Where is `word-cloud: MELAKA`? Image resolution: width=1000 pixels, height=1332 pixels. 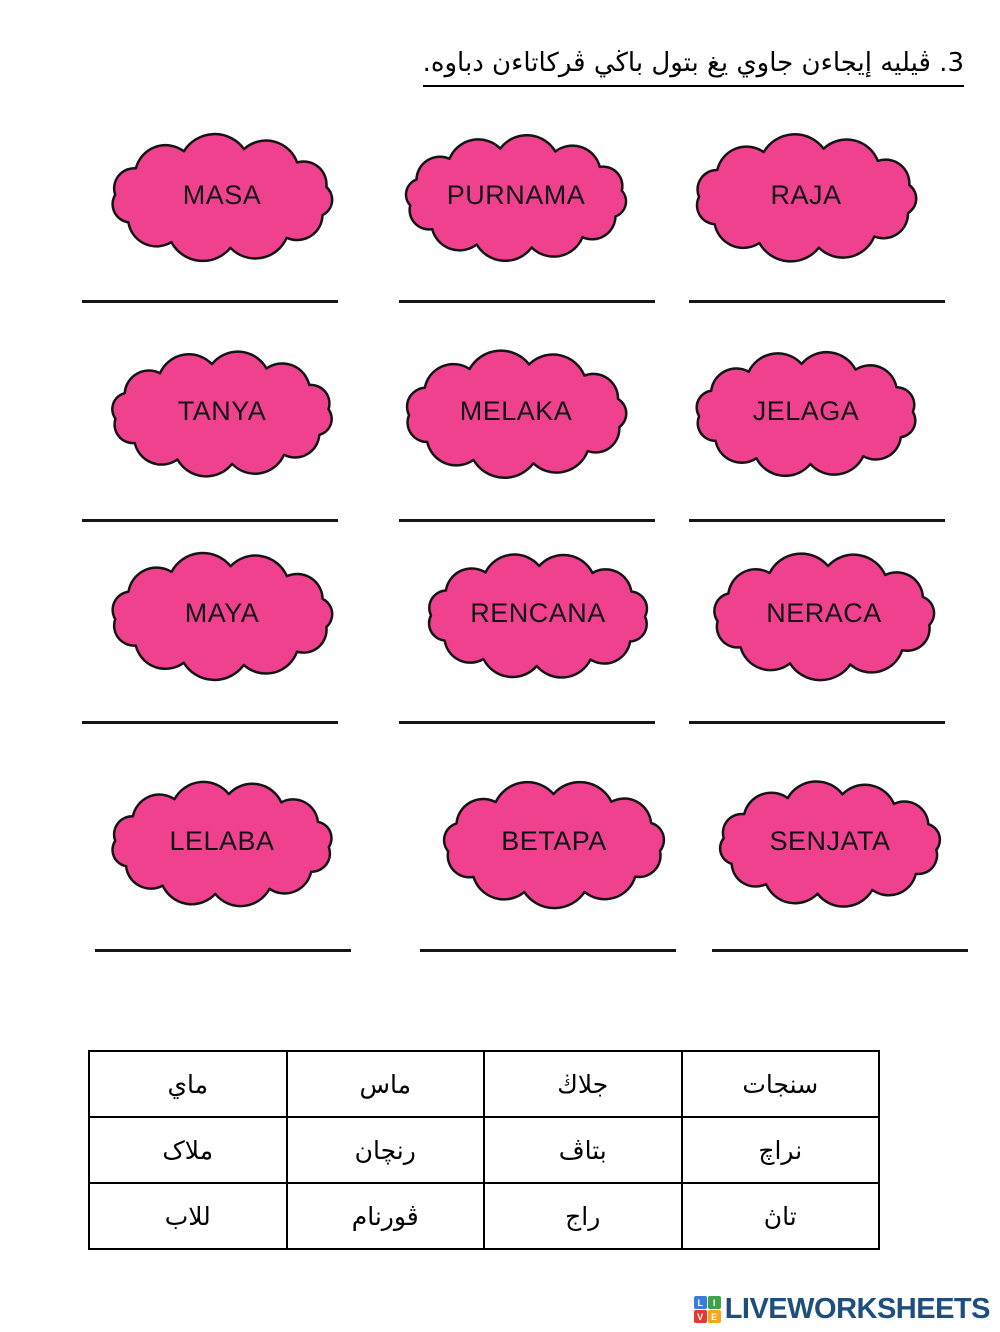 word-cloud: MELAKA is located at coordinates (516, 414).